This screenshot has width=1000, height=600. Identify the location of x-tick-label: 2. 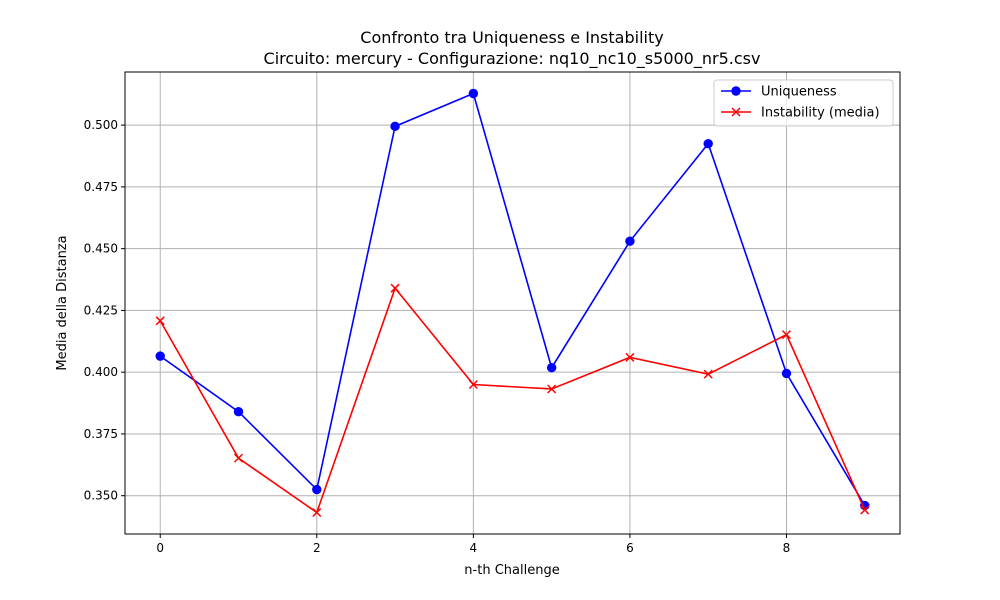
(317, 548).